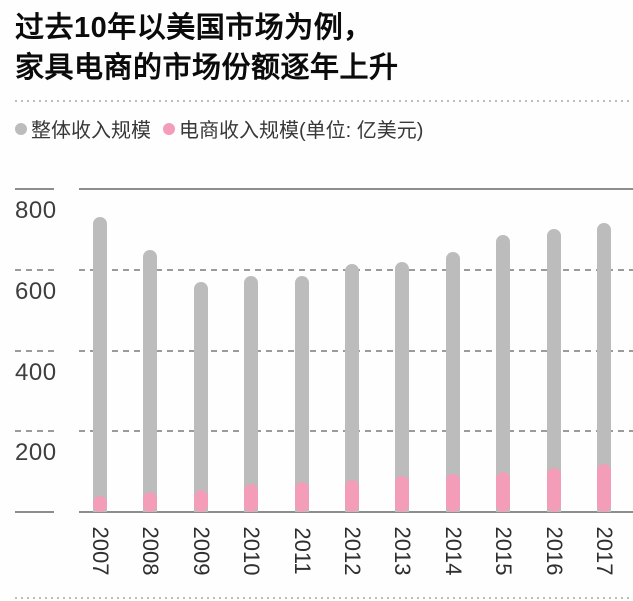  Describe the element at coordinates (352, 387) in the screenshot. I see `bar-total-2012` at that location.